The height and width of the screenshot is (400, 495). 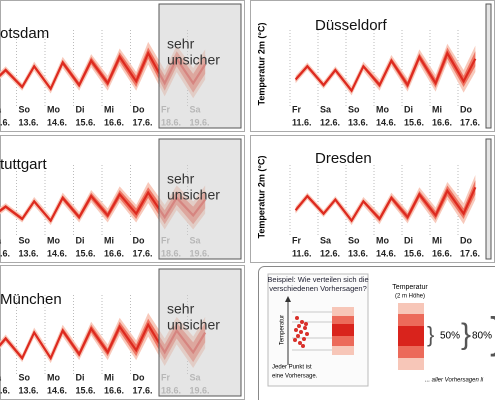 I want to click on band-core, so click(x=343, y=330).